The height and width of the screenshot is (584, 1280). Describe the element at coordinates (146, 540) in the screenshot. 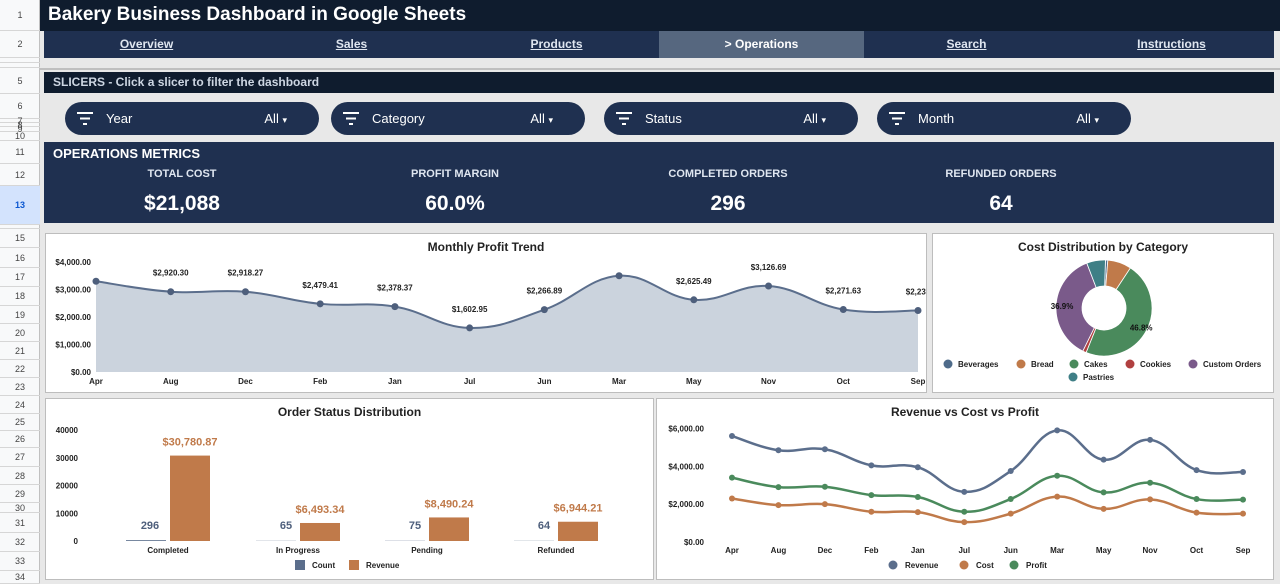

I see `count-bar` at that location.